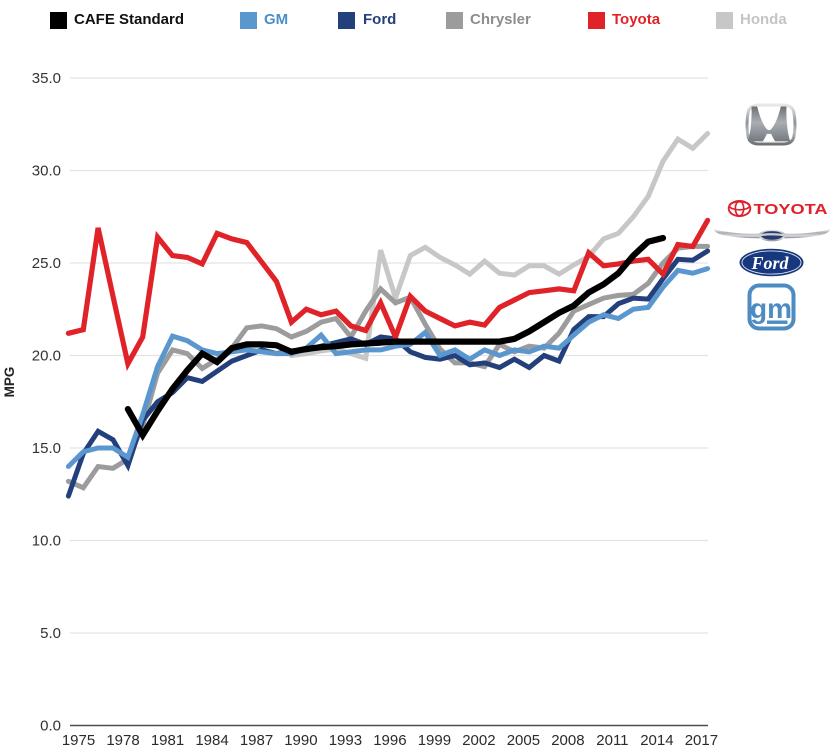 The image size is (831, 753). What do you see at coordinates (389, 740) in the screenshot?
I see `svg-text: 1996` at bounding box center [389, 740].